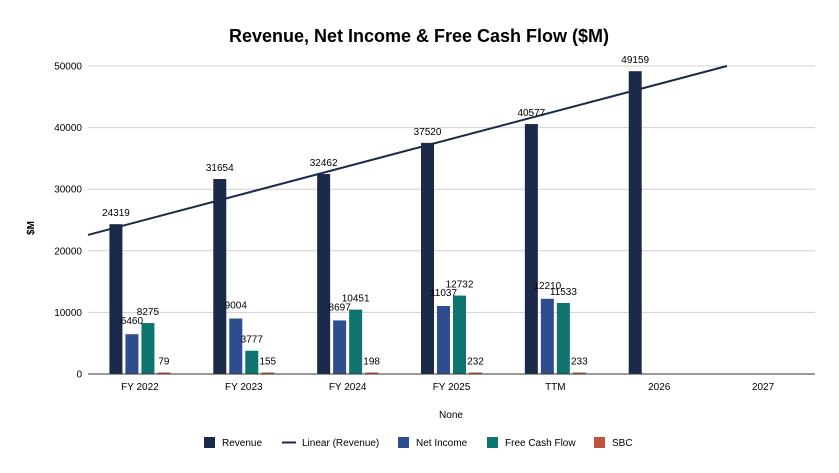 The width and height of the screenshot is (839, 473). What do you see at coordinates (442, 443) in the screenshot?
I see `legend-label: Net Income` at bounding box center [442, 443].